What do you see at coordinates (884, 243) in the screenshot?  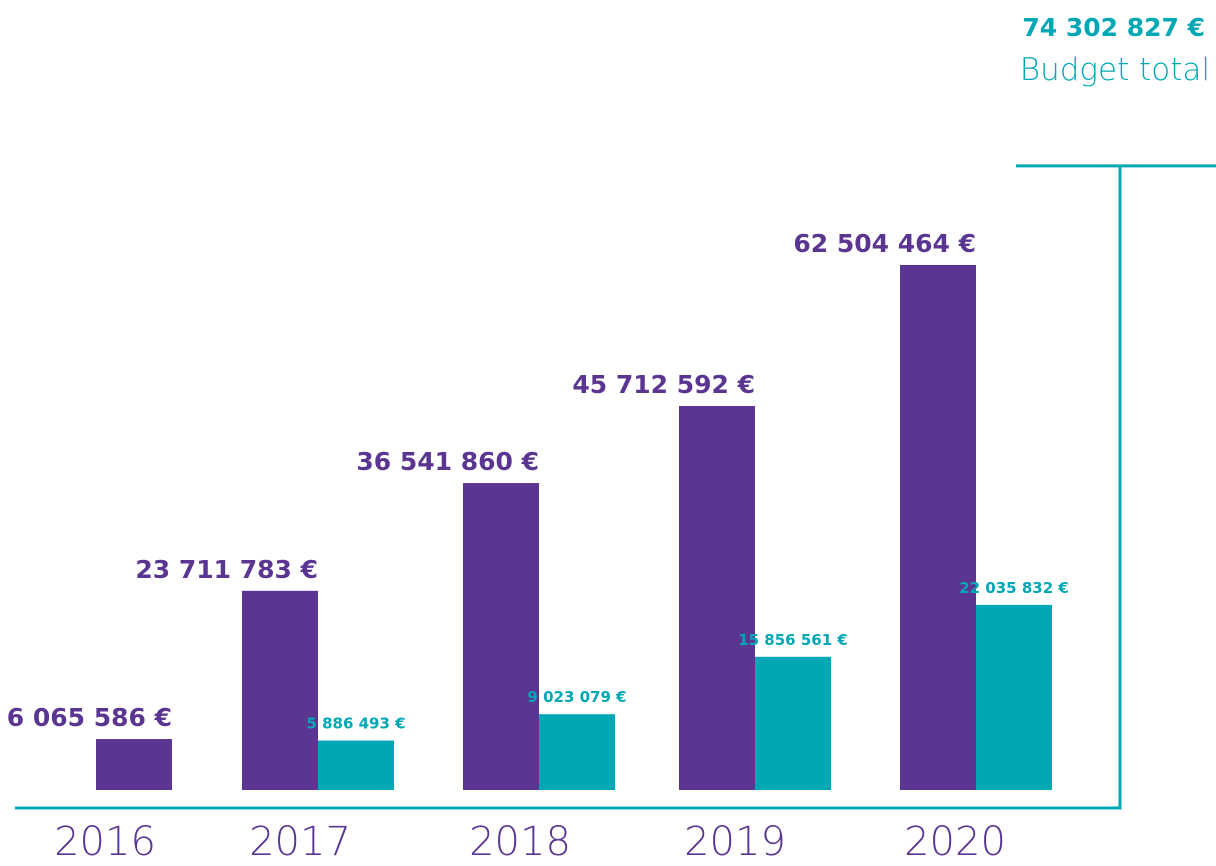 I see `value-label: 62 504 464 €` at bounding box center [884, 243].